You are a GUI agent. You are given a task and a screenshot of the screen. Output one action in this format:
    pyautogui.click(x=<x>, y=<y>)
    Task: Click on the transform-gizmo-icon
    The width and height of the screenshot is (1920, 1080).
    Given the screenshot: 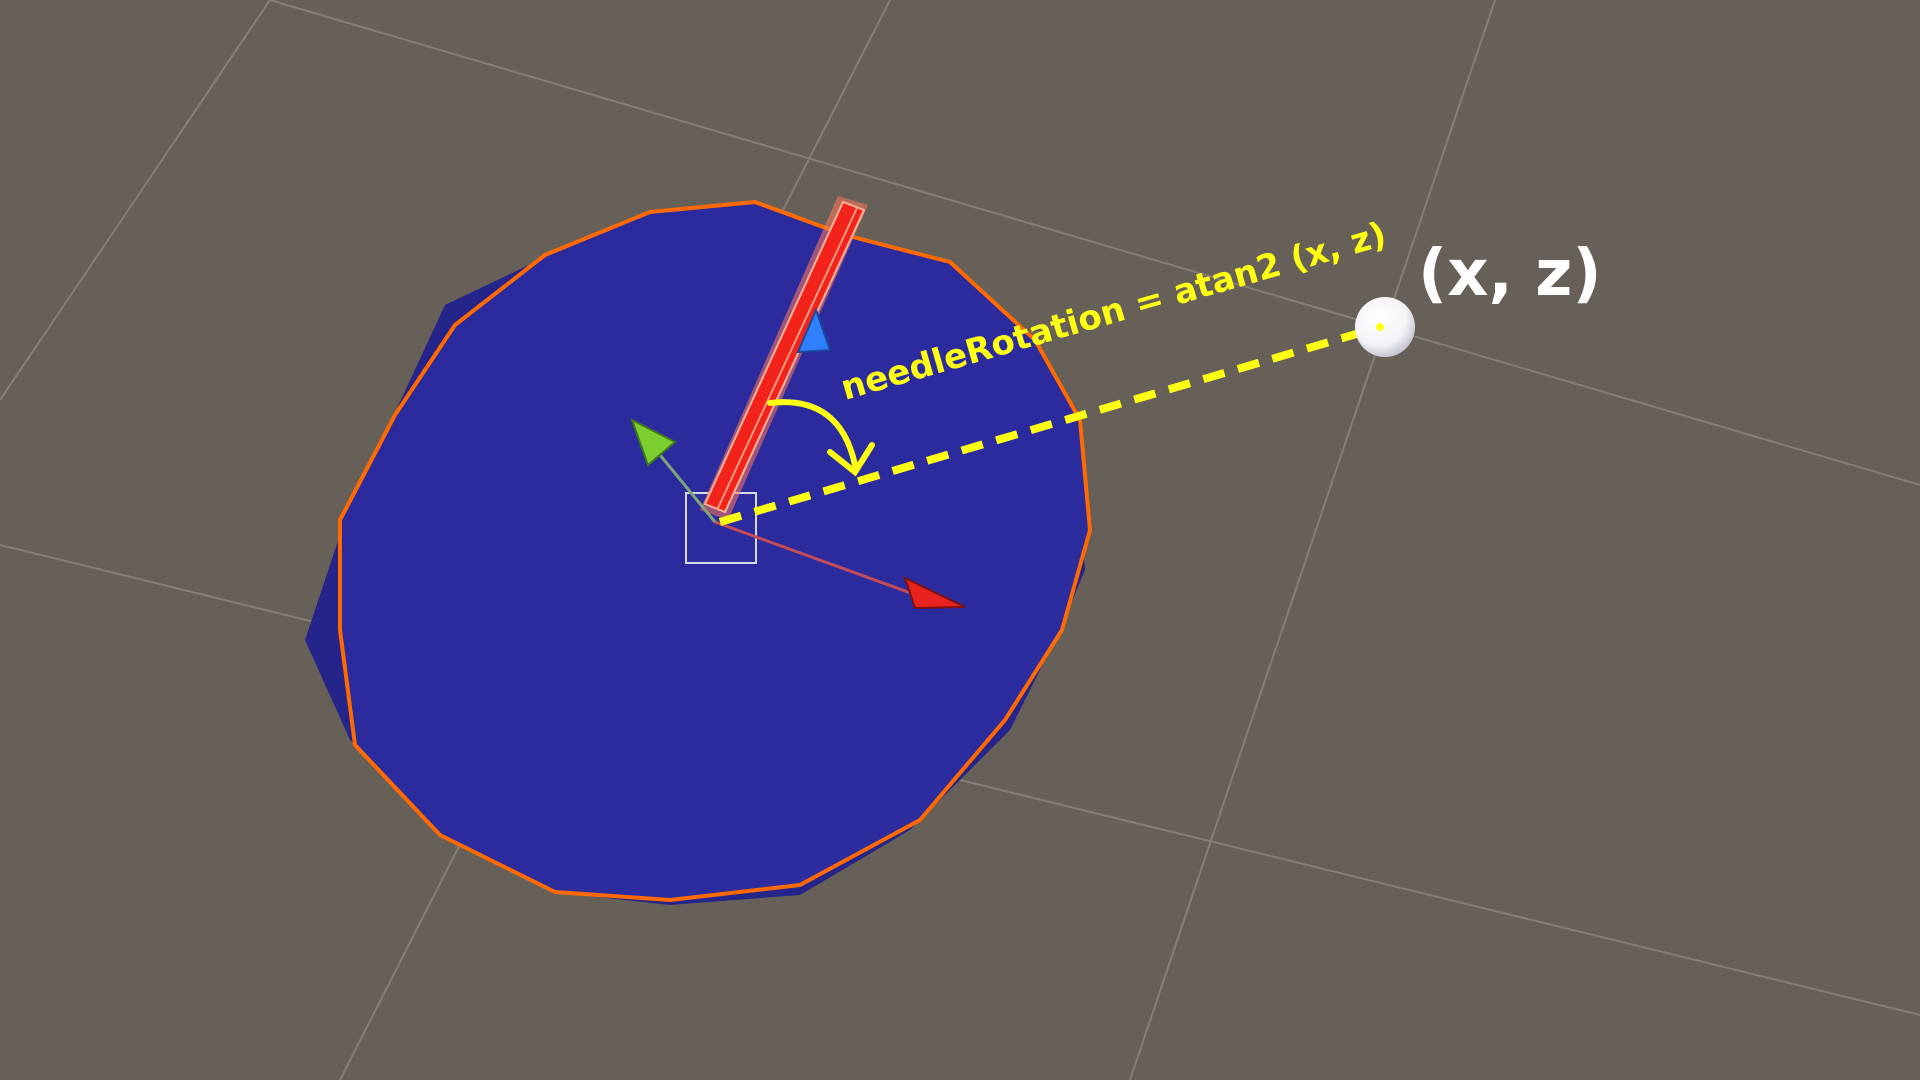 What is the action you would take?
    pyautogui.click(x=798, y=458)
    